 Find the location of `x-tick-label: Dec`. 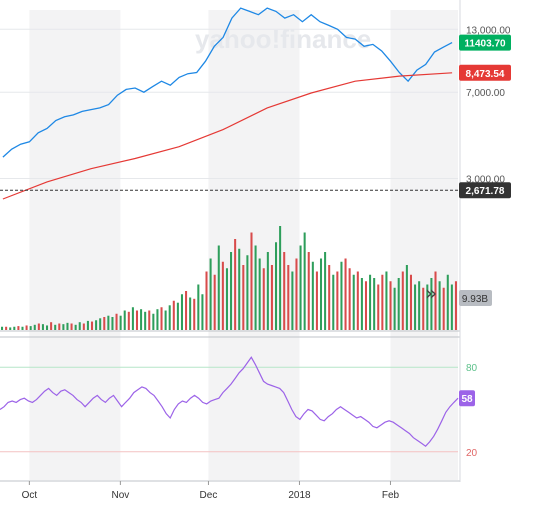

x-tick-label: Dec is located at coordinates (209, 495).